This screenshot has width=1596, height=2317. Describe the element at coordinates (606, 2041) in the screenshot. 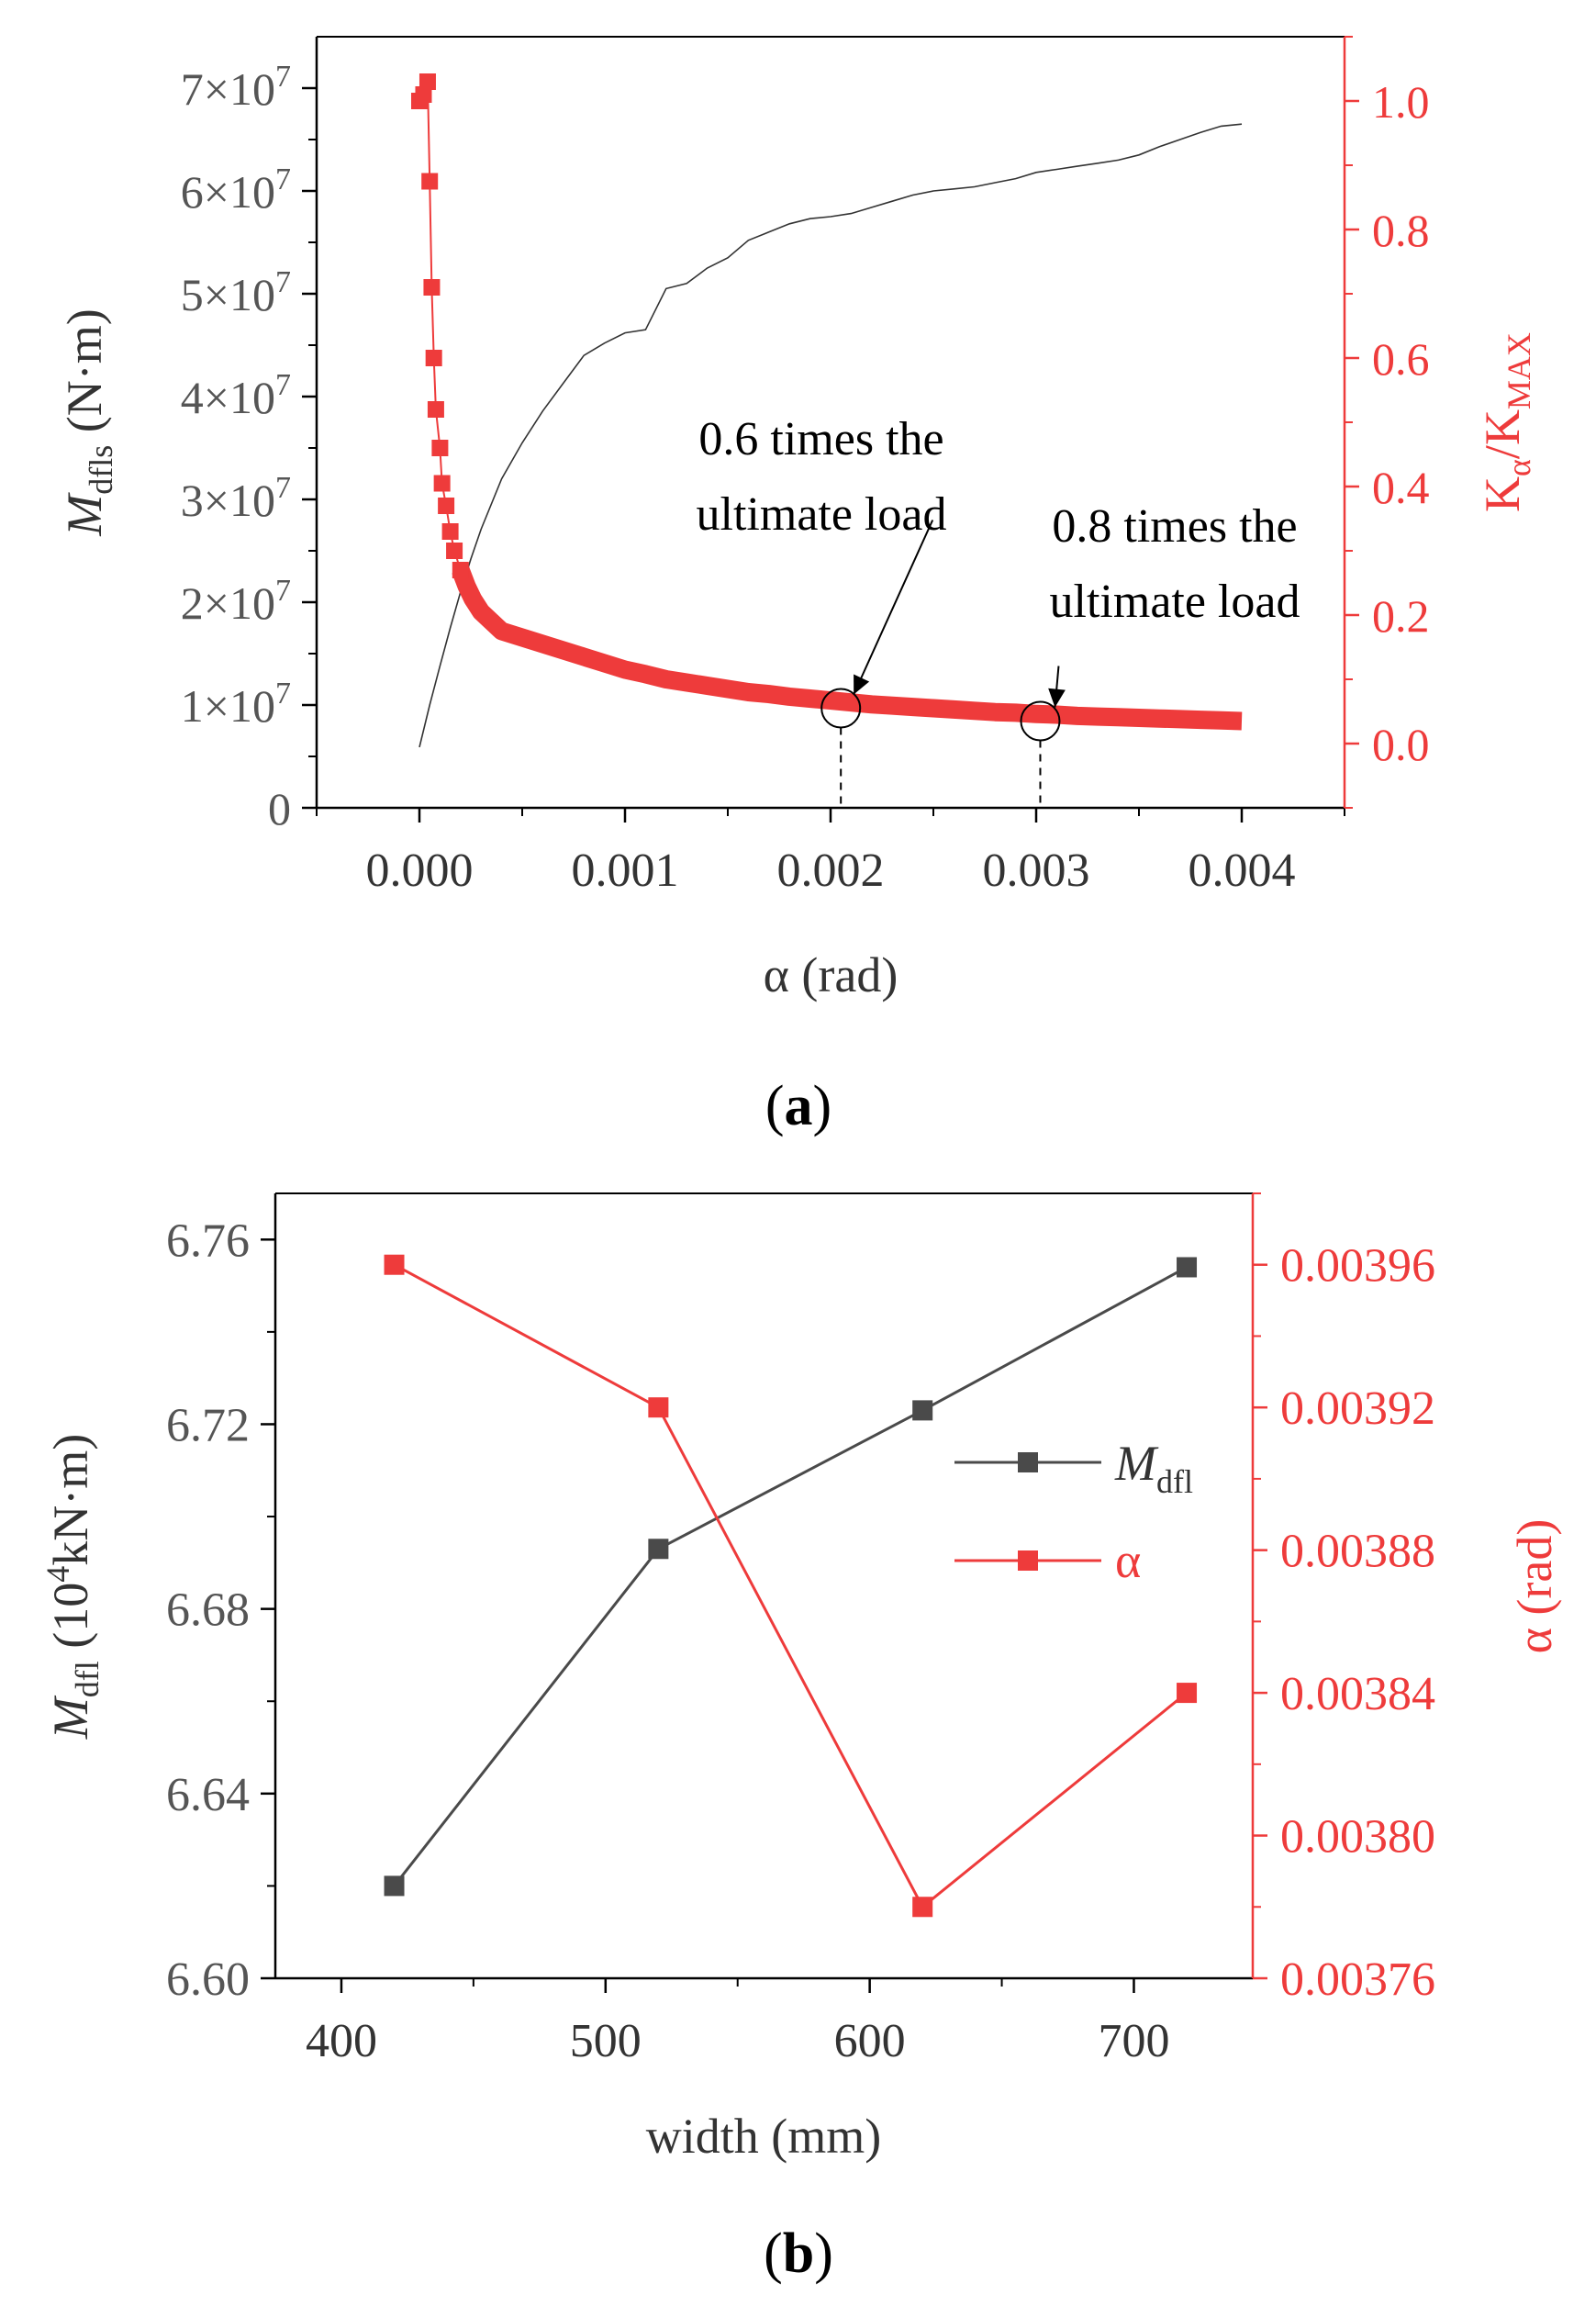

I see `panel-b-x-tick-label: 500` at that location.